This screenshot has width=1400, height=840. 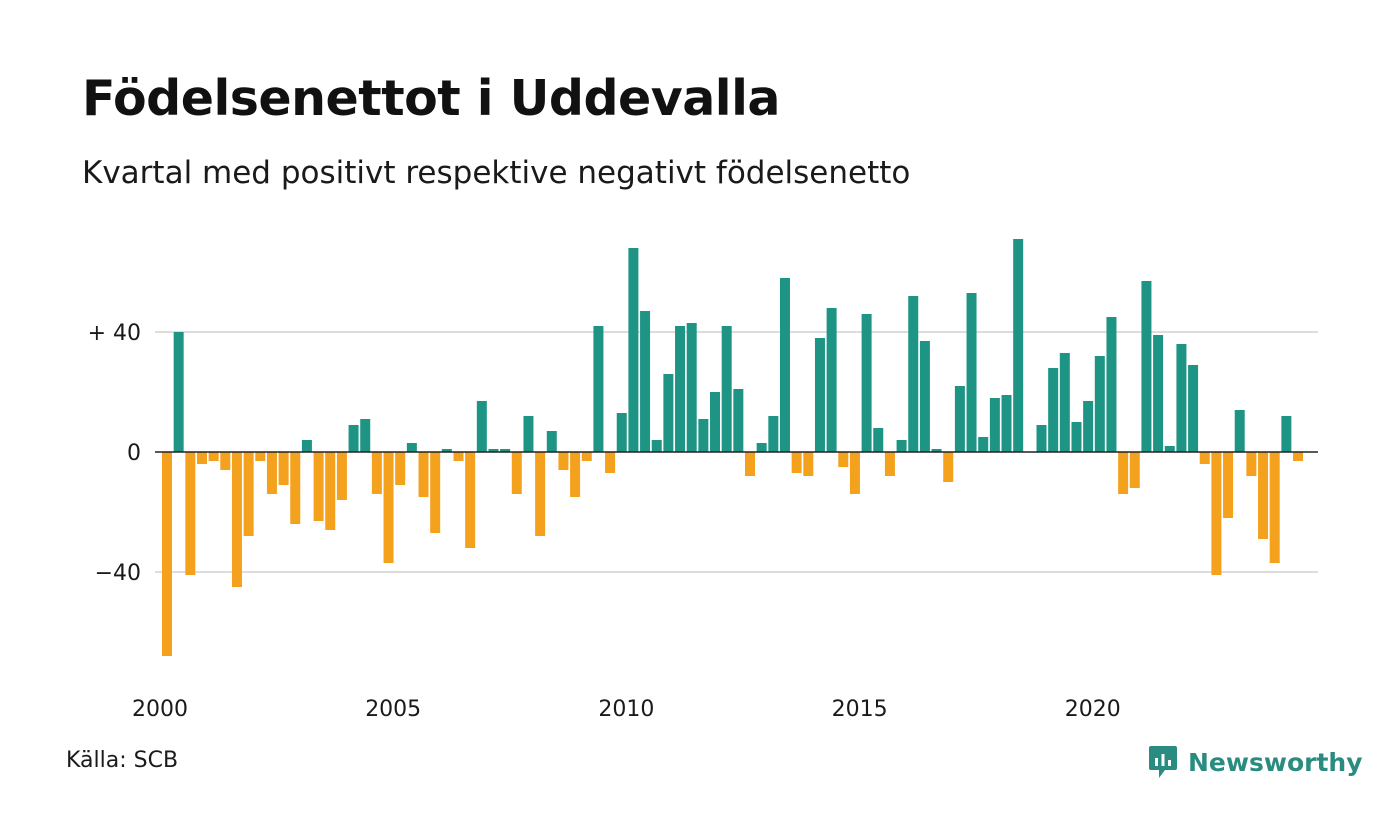 What do you see at coordinates (122, 760) in the screenshot?
I see `source-note: Källa: SCB` at bounding box center [122, 760].